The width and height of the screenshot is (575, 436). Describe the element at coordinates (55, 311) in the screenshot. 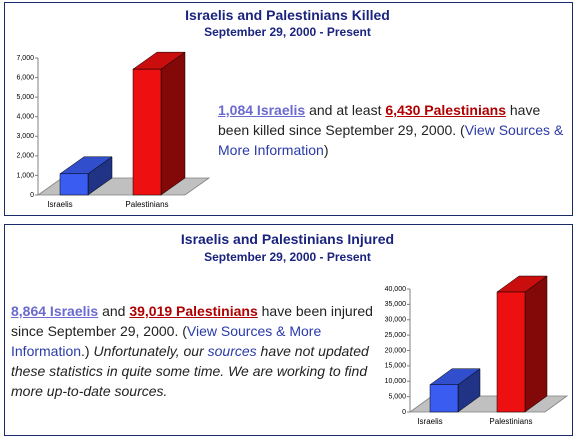

I see `link: 8,864 Israelis` at that location.